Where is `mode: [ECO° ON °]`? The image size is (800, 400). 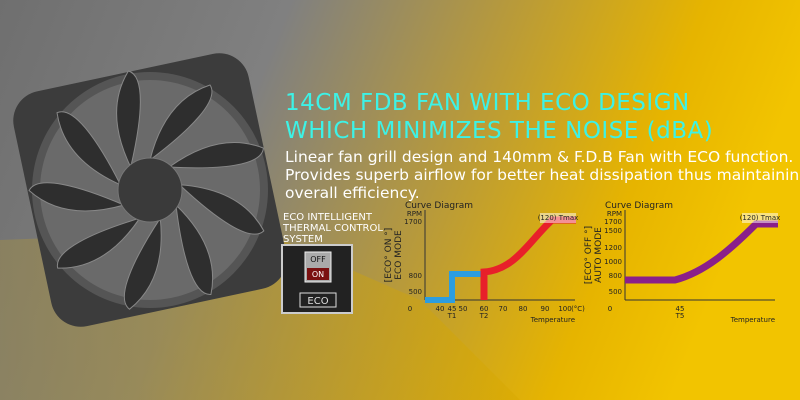 mode: [ECO° ON °] is located at coordinates (389, 255).